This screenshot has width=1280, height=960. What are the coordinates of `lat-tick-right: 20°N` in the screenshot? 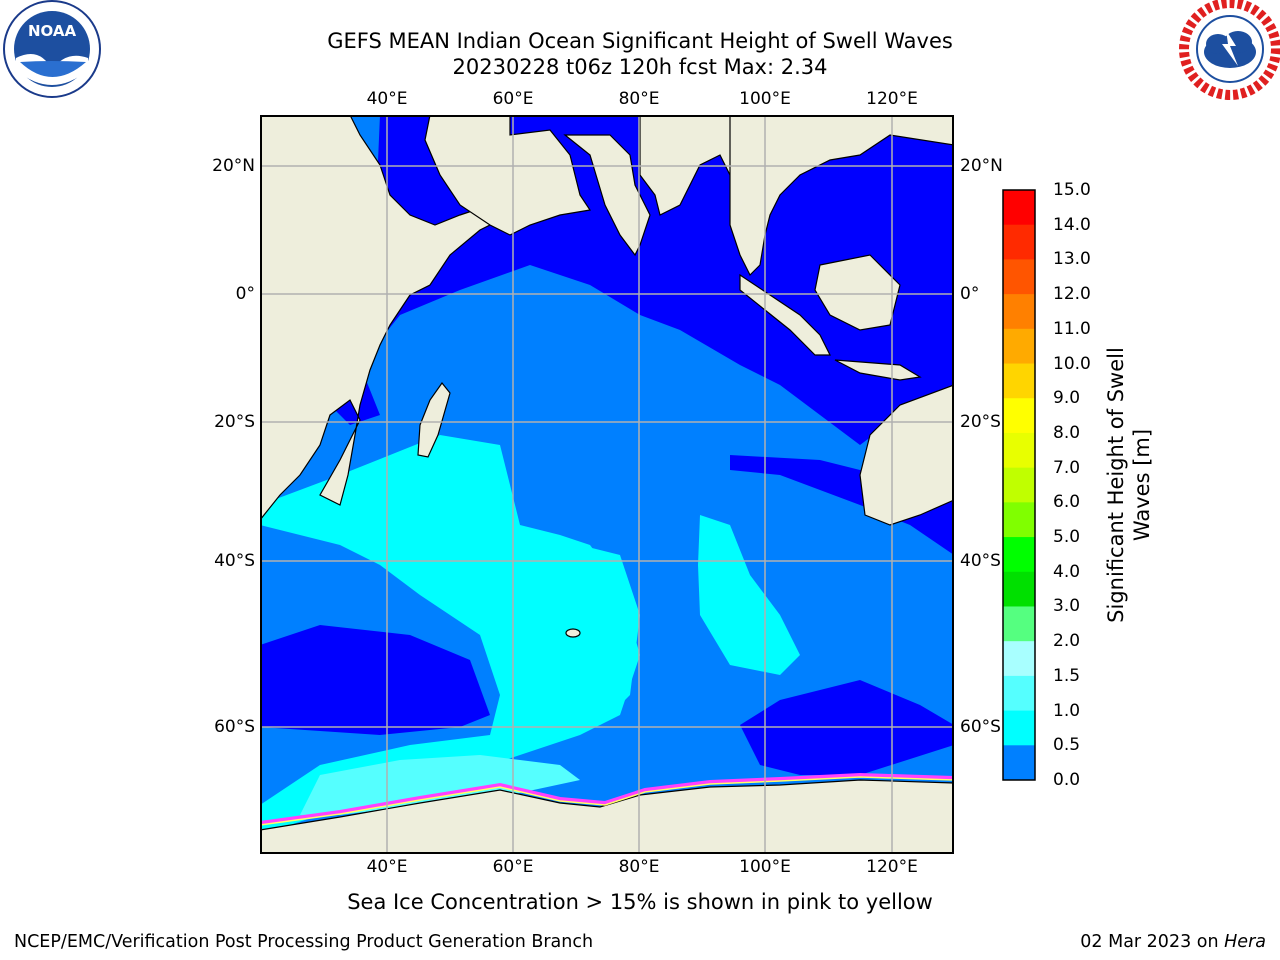 It's located at (981, 166).